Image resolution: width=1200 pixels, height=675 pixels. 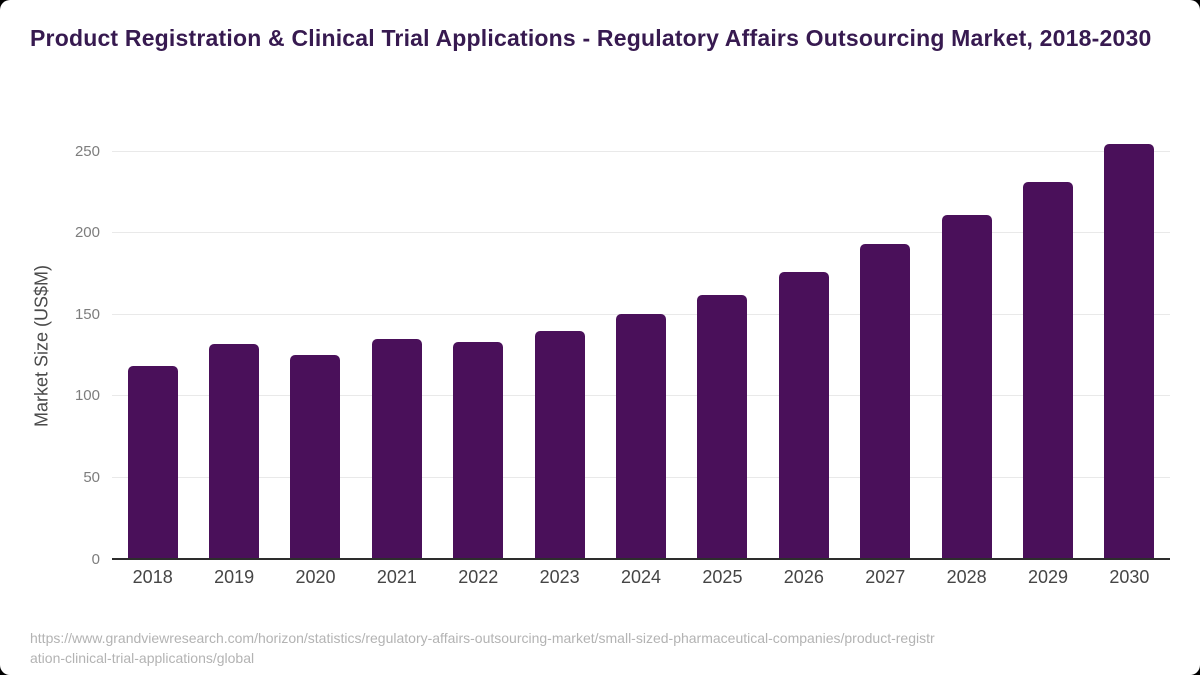 I want to click on y-tick-label-150: 150, so click(x=87, y=314).